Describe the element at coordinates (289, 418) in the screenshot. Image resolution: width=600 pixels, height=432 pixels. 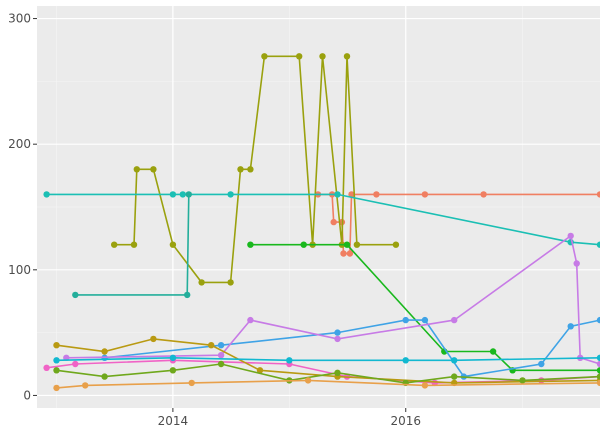
I see `x-axis: 2014 2016` at that location.